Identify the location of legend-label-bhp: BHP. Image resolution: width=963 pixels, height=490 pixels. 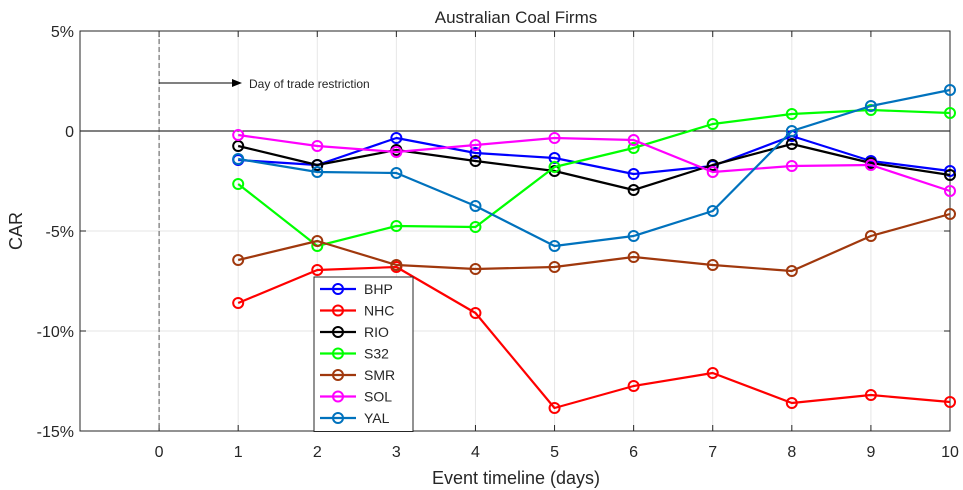
(378, 289).